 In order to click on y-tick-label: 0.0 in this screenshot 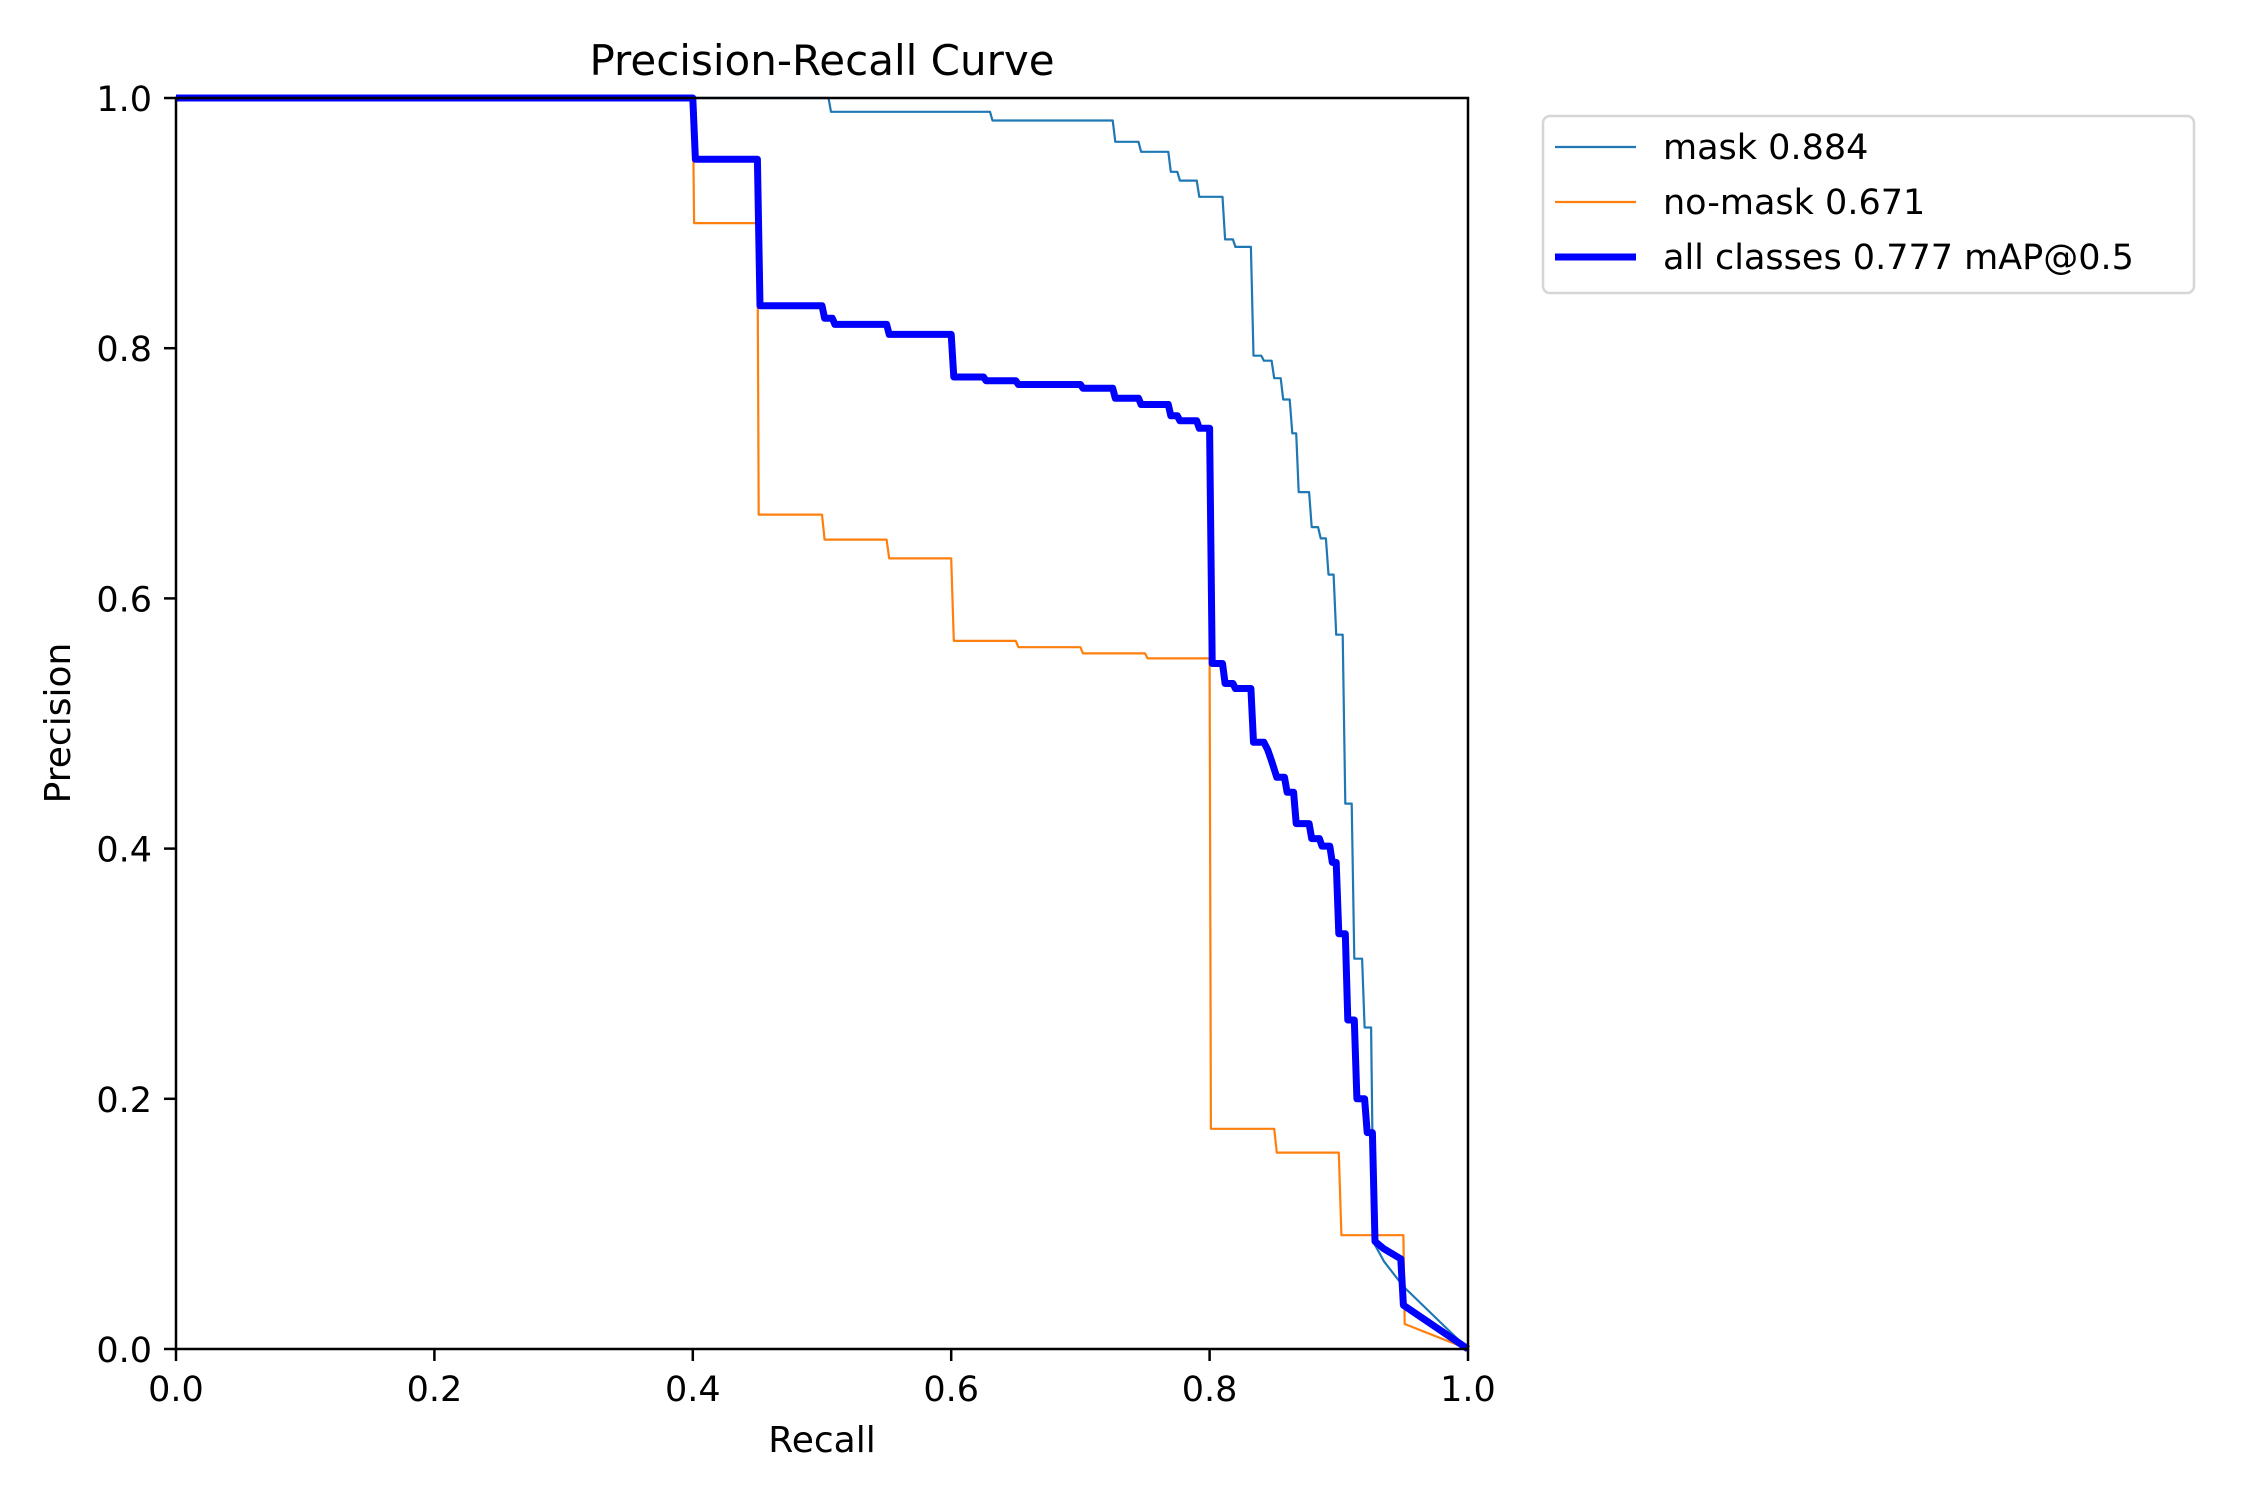, I will do `click(124, 1351)`.